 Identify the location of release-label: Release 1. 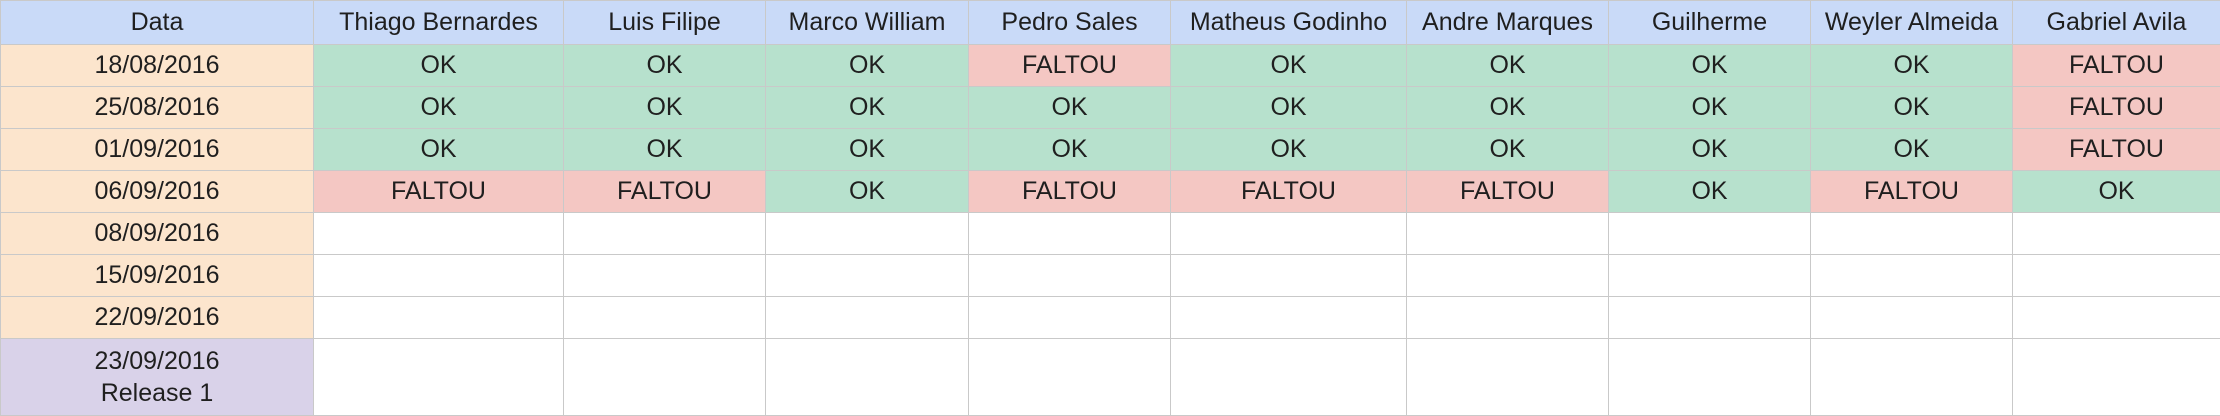
(157, 393).